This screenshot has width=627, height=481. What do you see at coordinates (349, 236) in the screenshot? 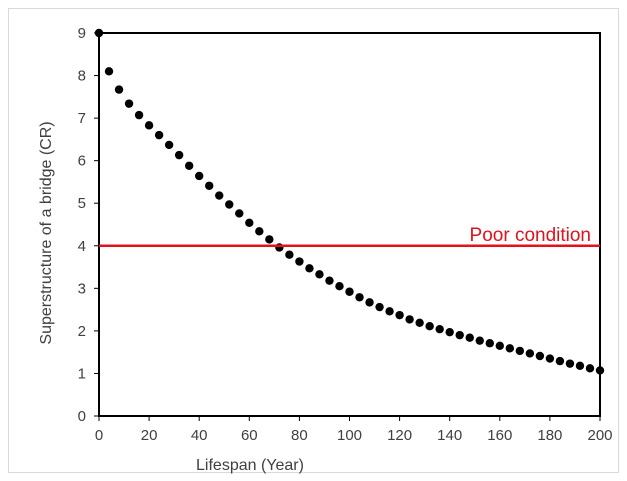
I see `threshold-group: Poor condition` at bounding box center [349, 236].